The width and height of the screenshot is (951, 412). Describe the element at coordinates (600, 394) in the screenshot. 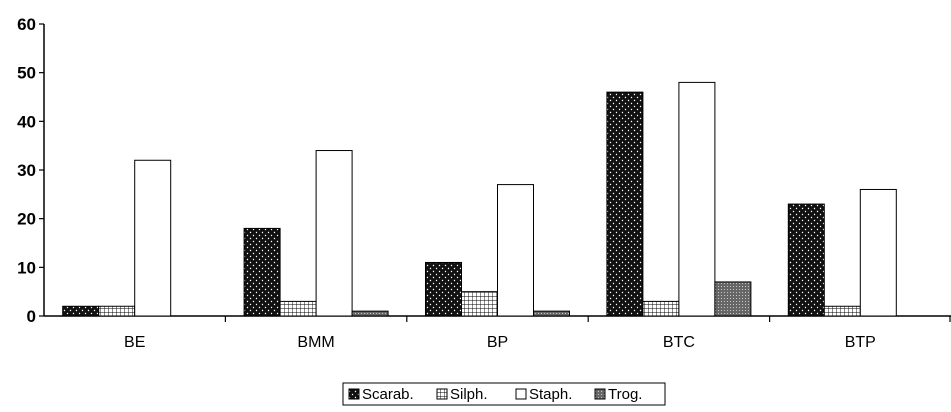

I see `legend-swatch-trog` at that location.